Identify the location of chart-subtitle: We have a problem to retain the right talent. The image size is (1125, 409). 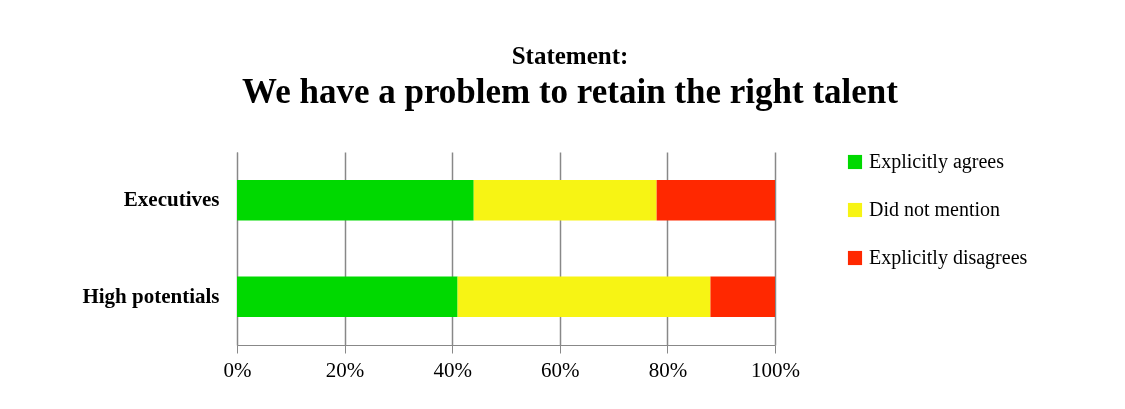
(570, 91).